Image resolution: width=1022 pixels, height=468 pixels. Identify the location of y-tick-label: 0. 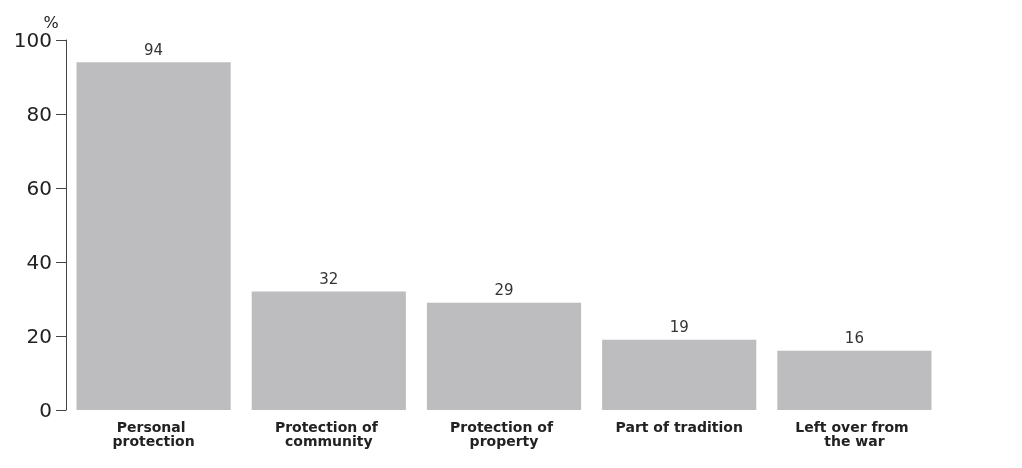
(45, 410).